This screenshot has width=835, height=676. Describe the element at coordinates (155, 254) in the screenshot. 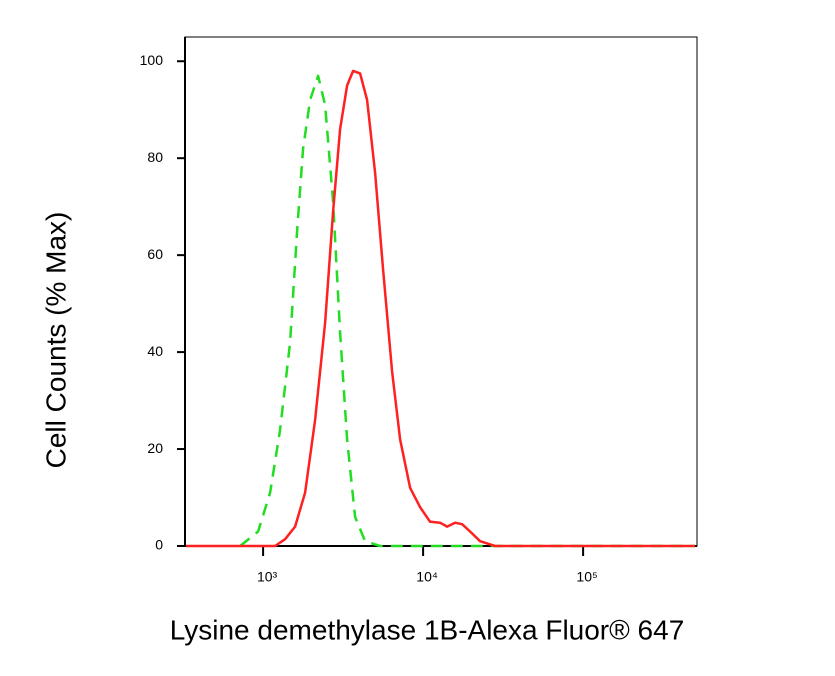

I see `y-tick-label: 60` at that location.